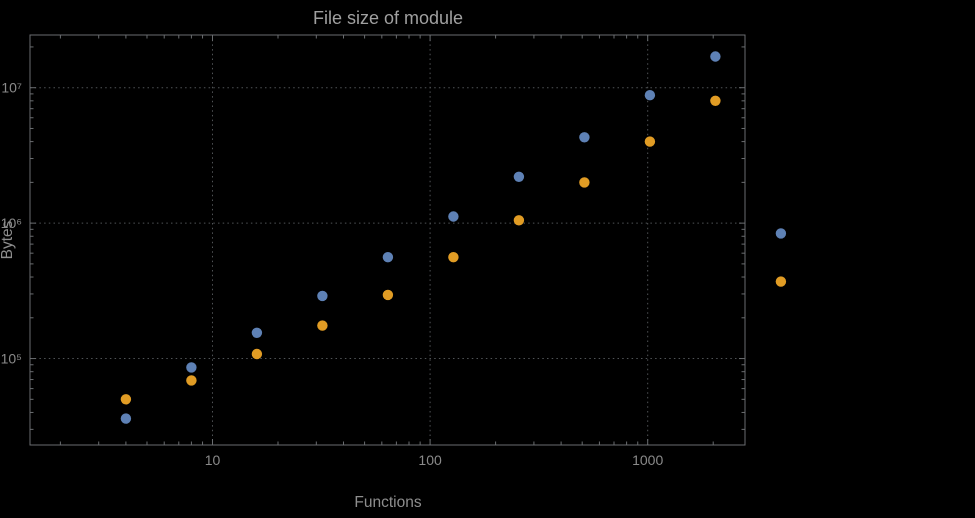 The width and height of the screenshot is (975, 518). I want to click on y-axis-label: Bytes, so click(8, 239).